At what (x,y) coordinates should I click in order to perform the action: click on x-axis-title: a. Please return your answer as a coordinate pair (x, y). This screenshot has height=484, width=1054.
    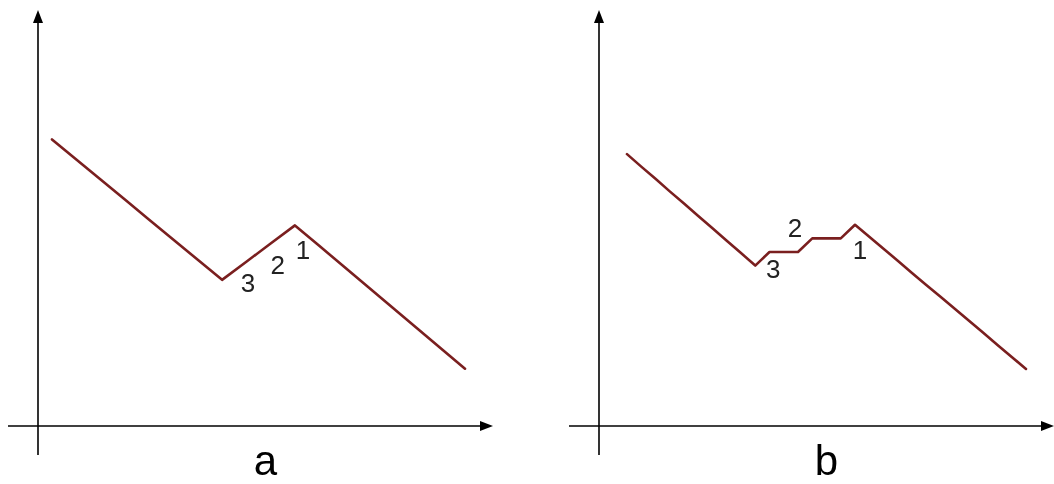
    Looking at the image, I should click on (265, 460).